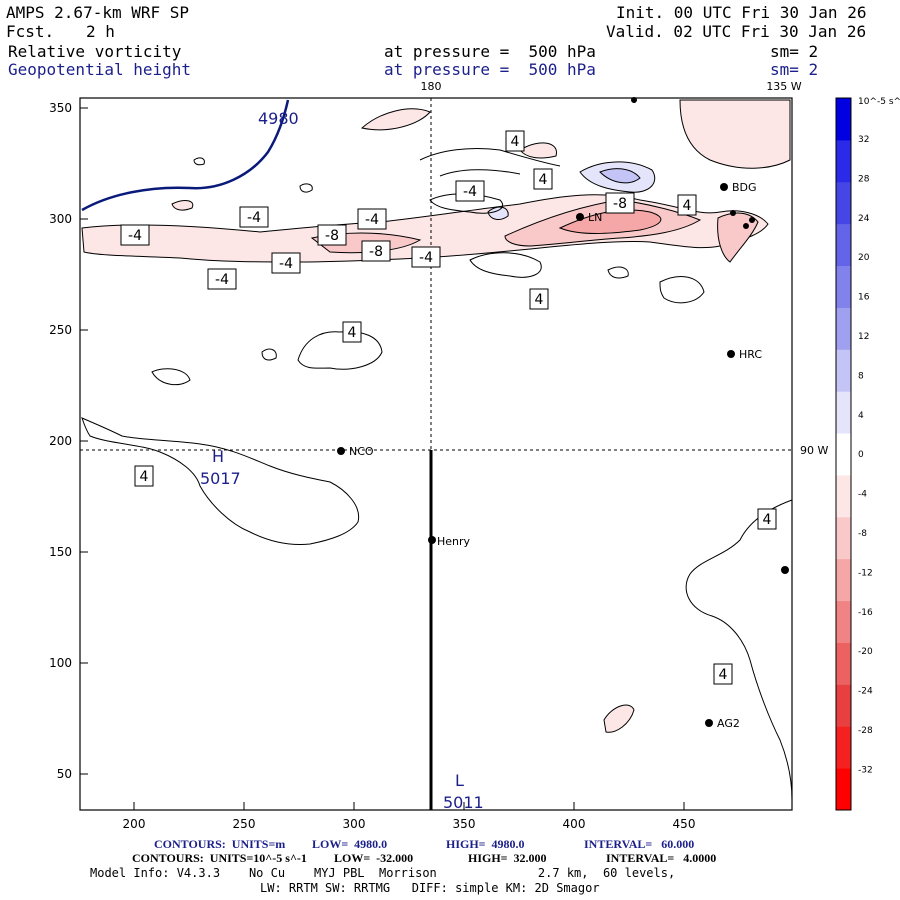 The image size is (900, 900). What do you see at coordinates (60, 663) in the screenshot?
I see `y-tick-label: 100` at bounding box center [60, 663].